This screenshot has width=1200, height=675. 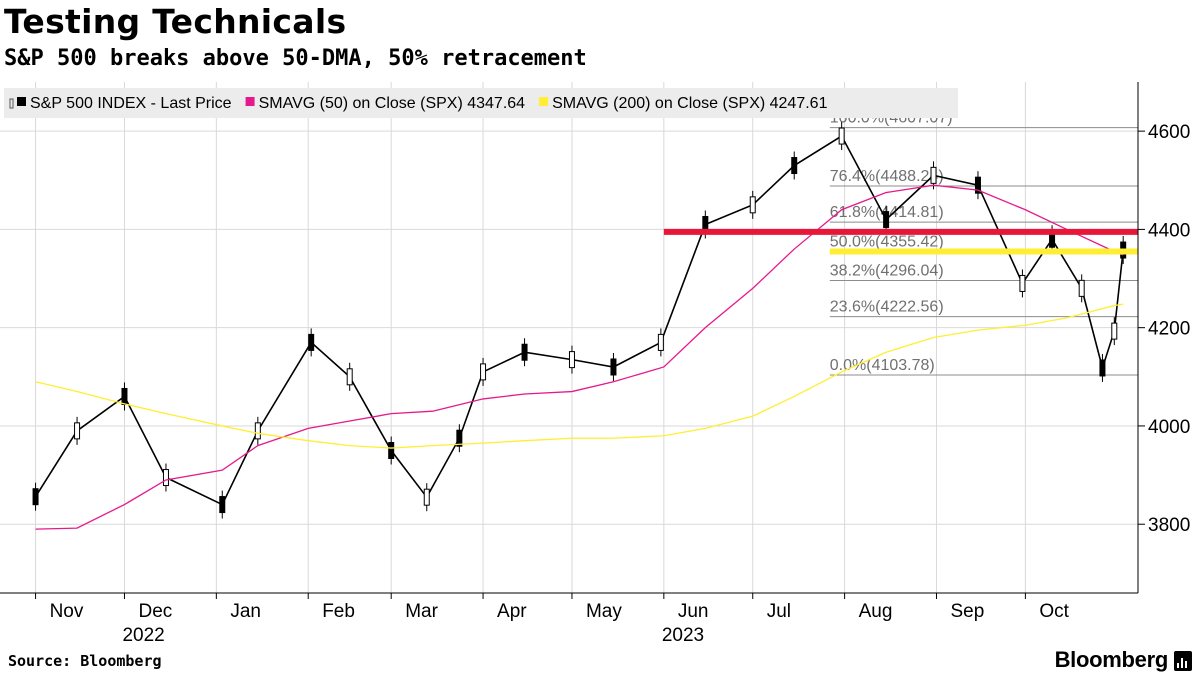 I want to click on x-tick-label: Jul, so click(x=779, y=611).